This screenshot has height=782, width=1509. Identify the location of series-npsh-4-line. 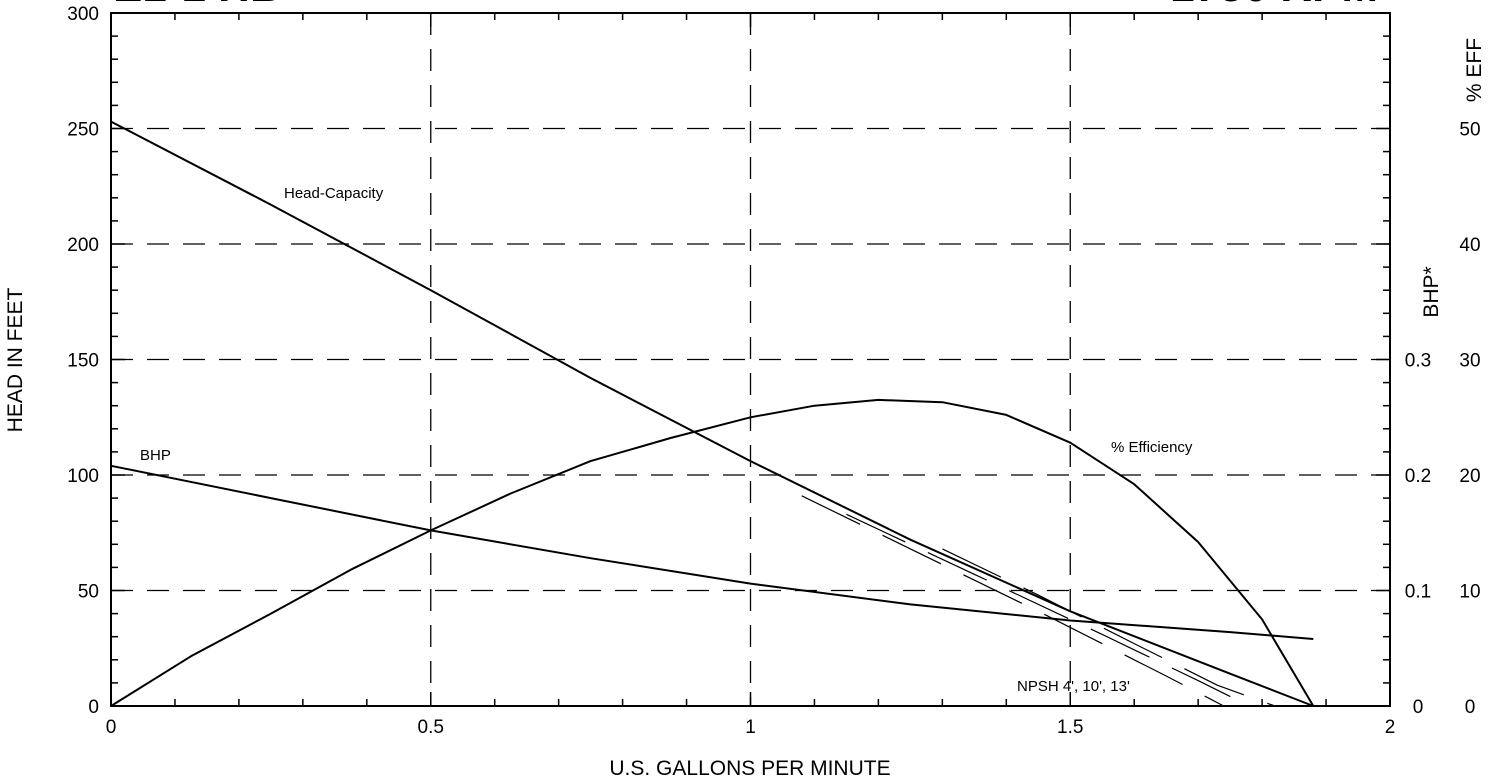
(1012, 601).